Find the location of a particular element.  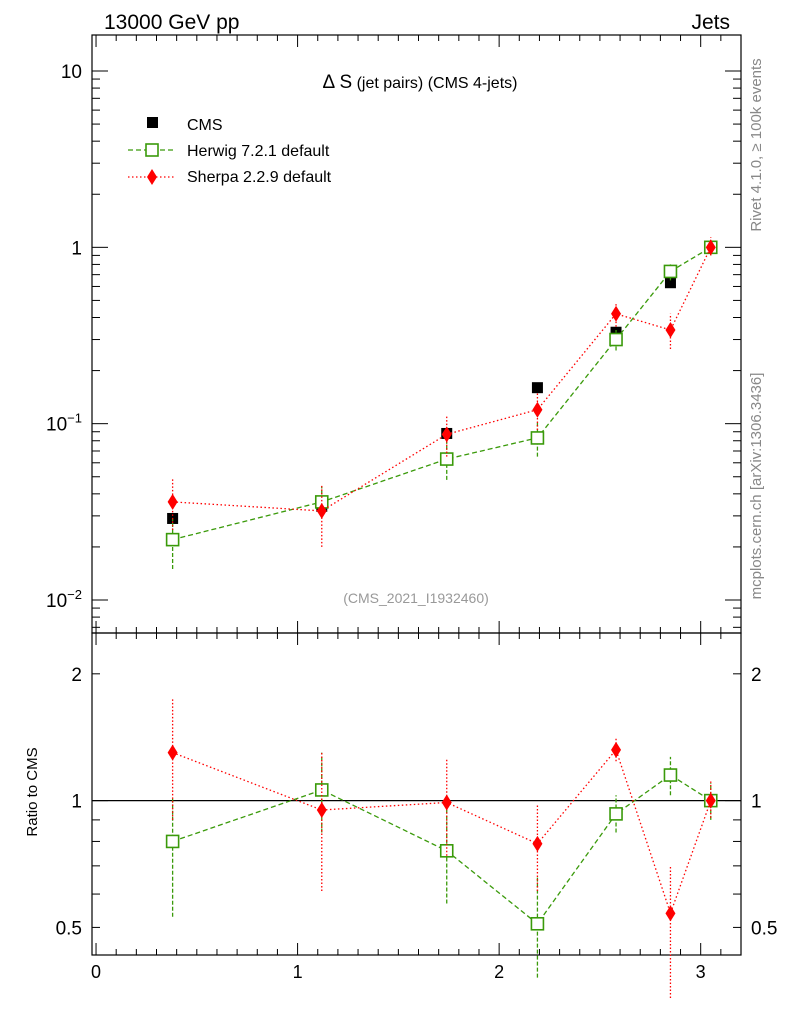

main-y-tick-label: 10⁻¹ is located at coordinates (64, 423).